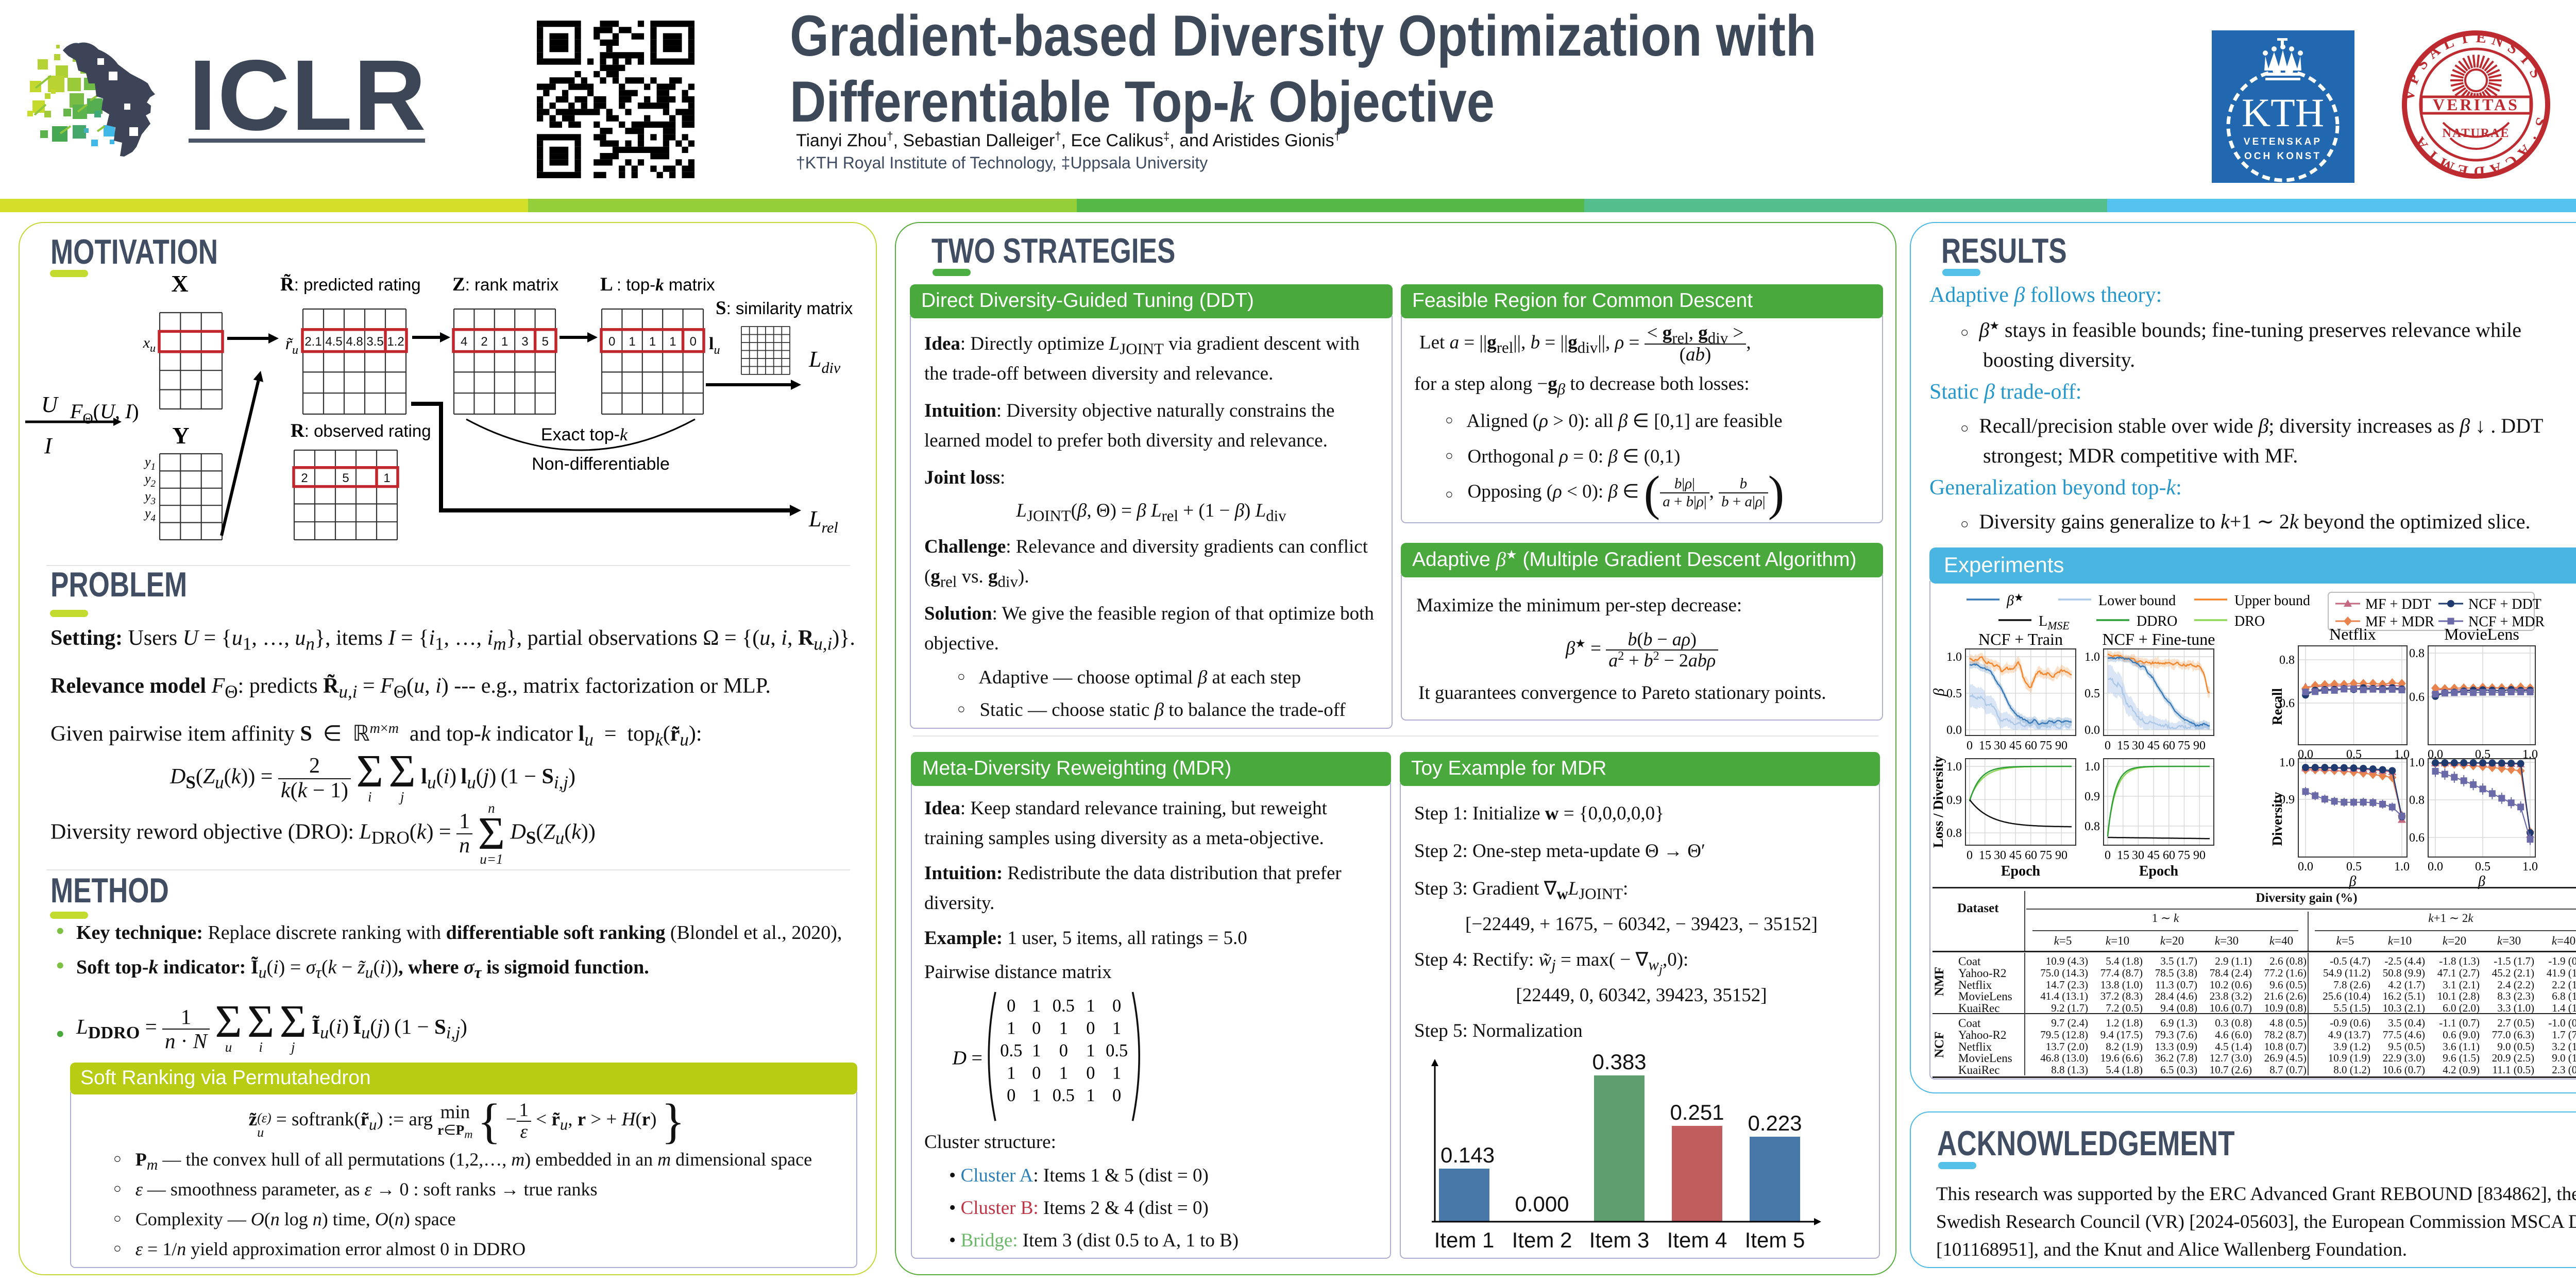 The height and width of the screenshot is (1284, 2576). I want to click on svg-text: Upper bound, so click(2272, 601).